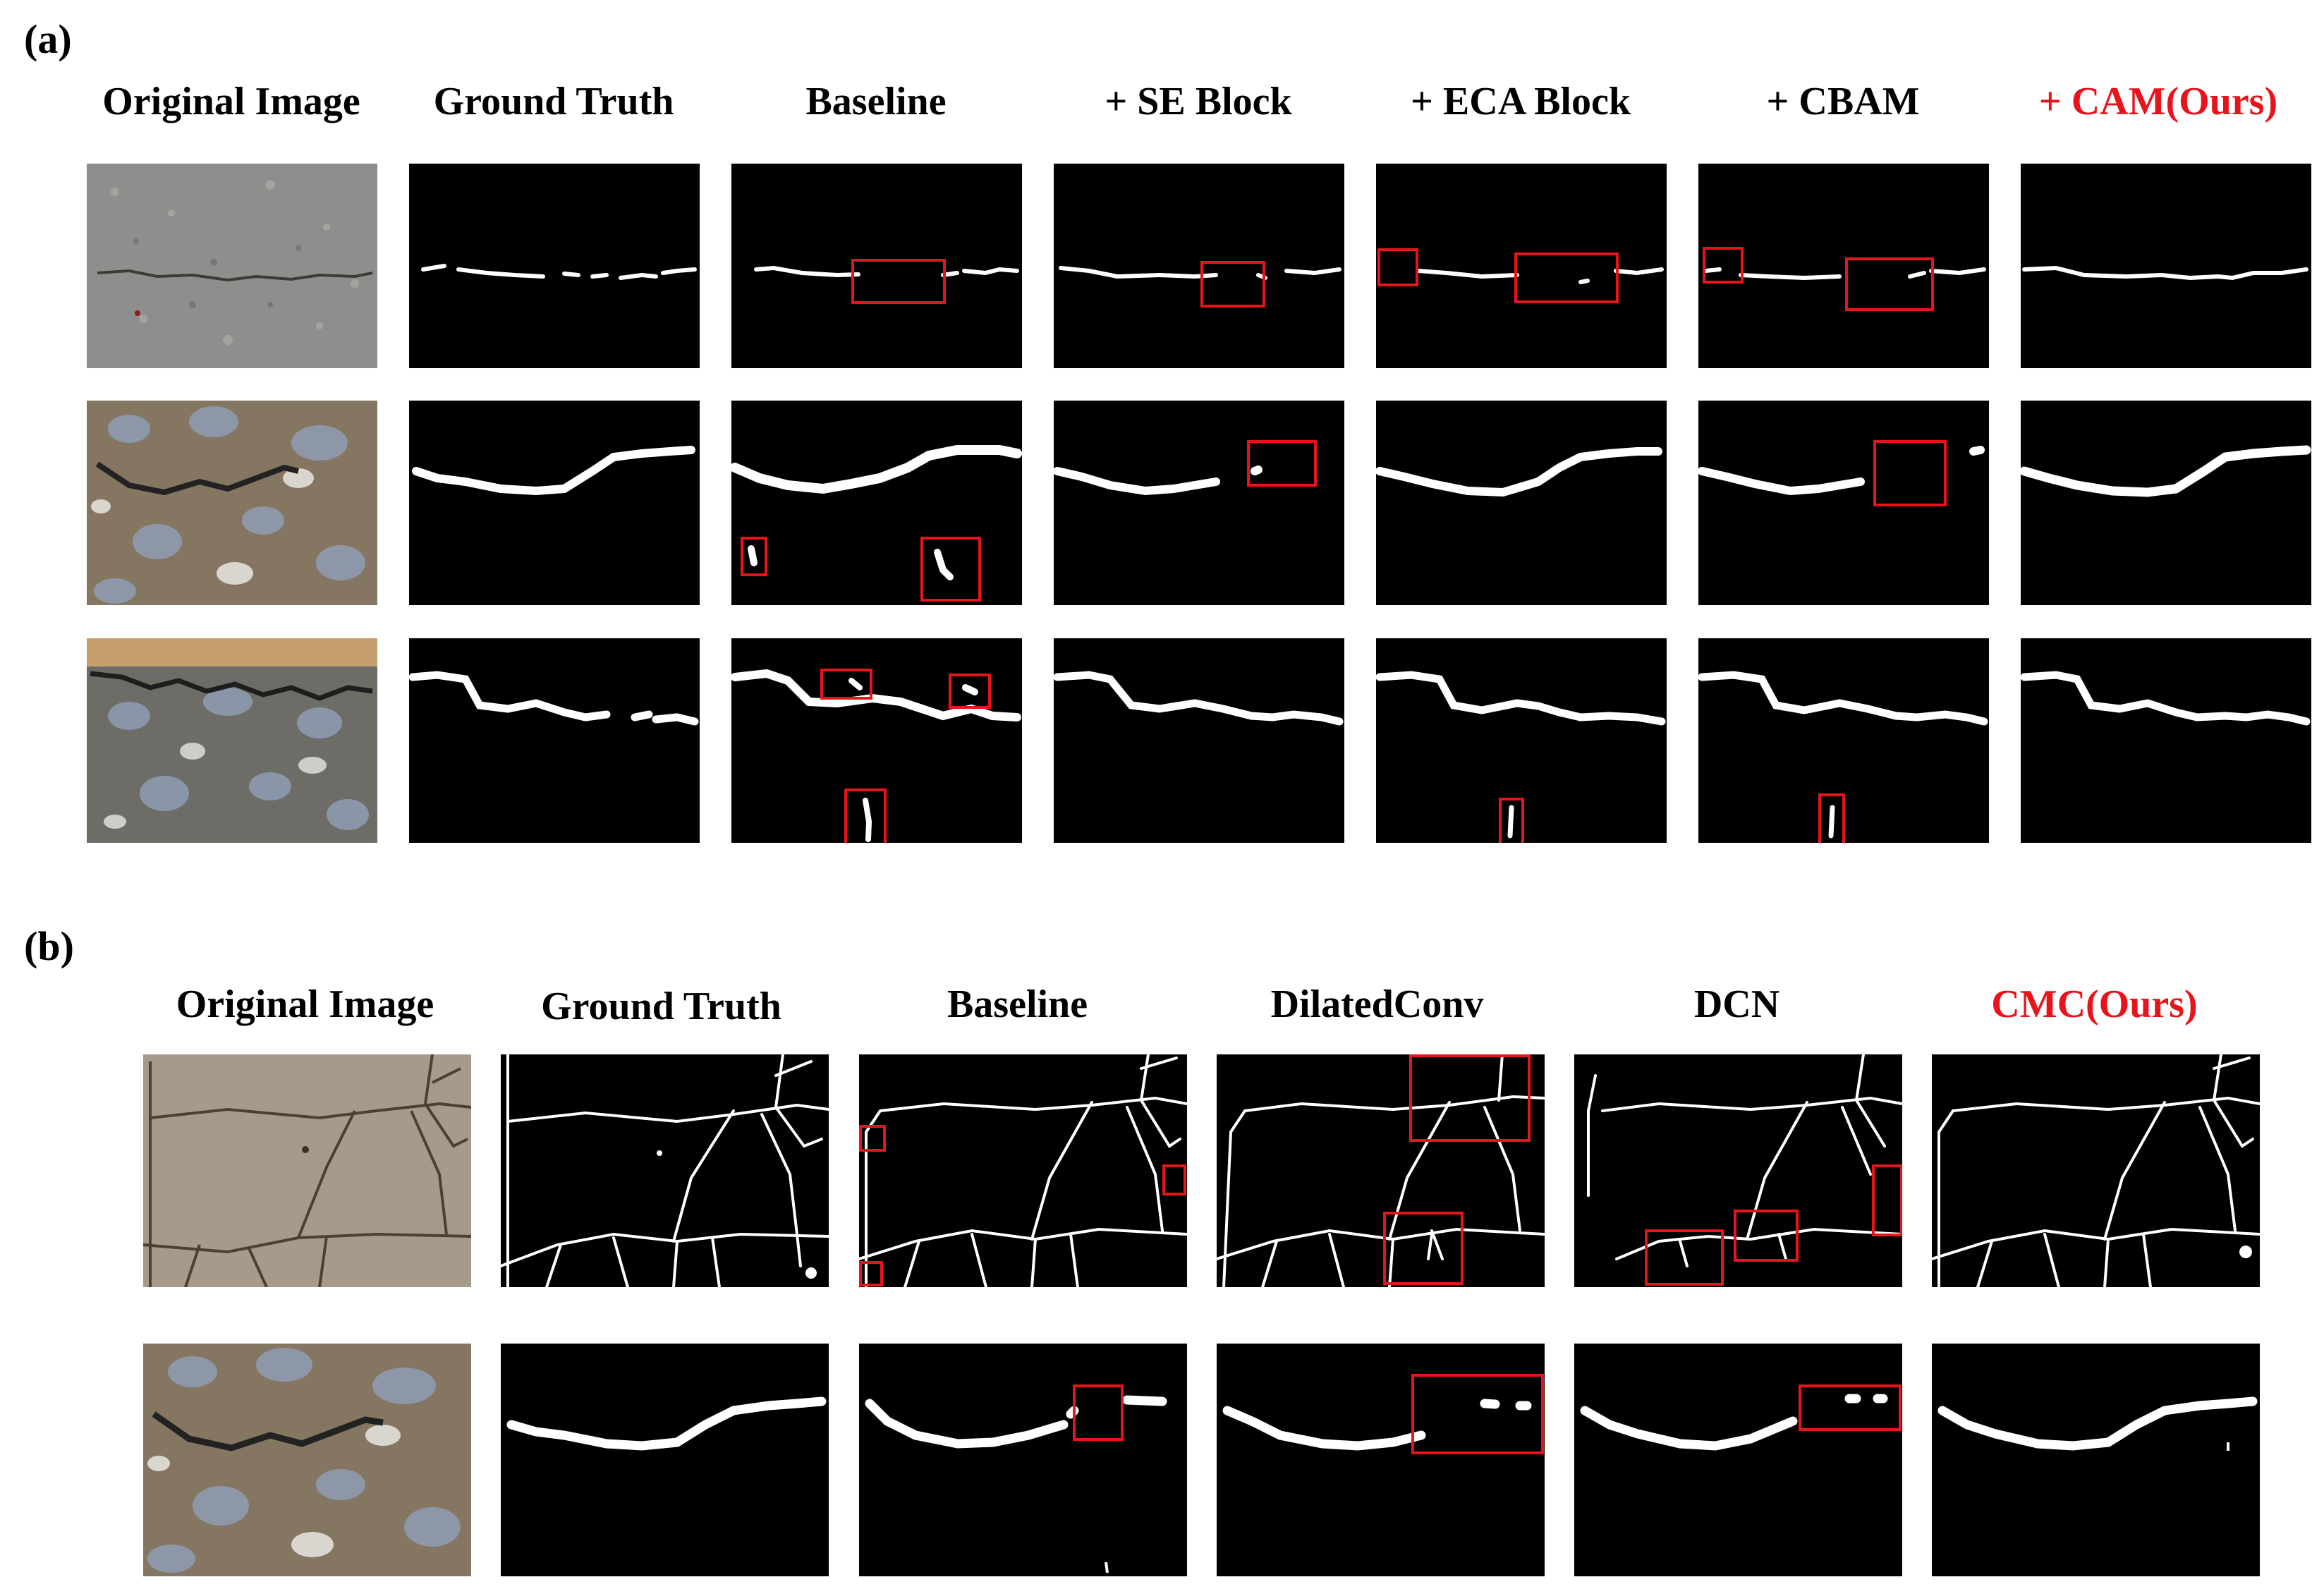 The image size is (2324, 1589). I want to click on dcn-b1, so click(1738, 1170).